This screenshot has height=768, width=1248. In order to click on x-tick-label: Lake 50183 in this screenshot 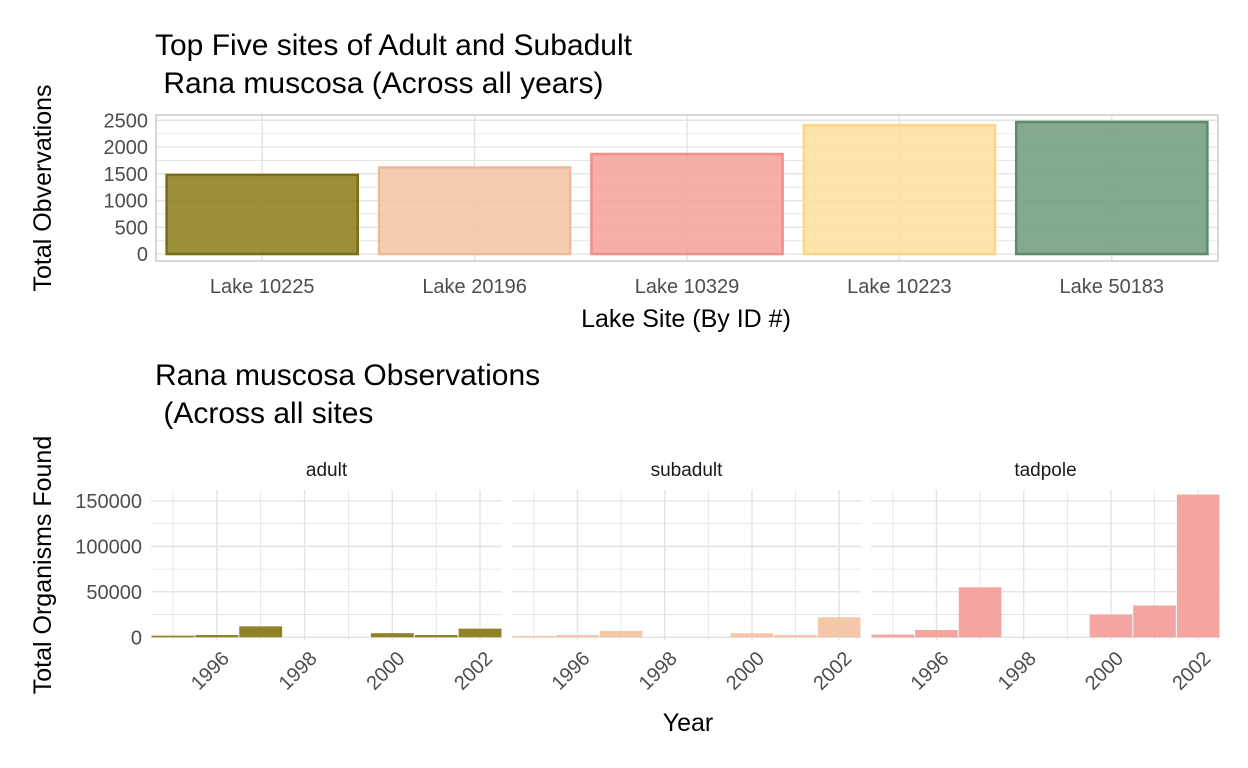, I will do `click(1112, 287)`.